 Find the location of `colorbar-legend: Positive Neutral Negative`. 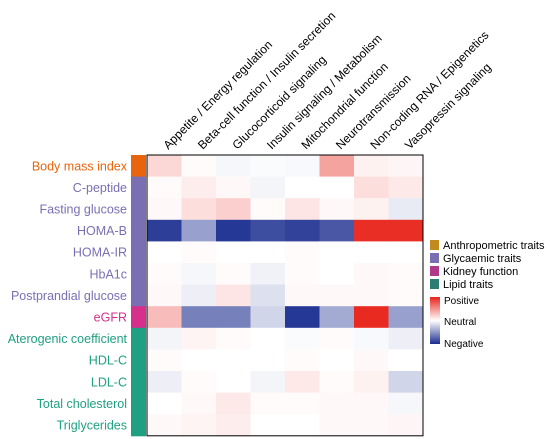

colorbar-legend: Positive Neutral Negative is located at coordinates (457, 323).